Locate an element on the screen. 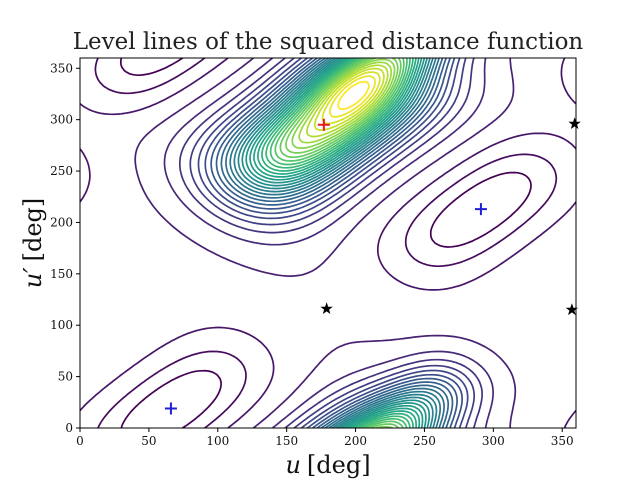  x-tick-label: 50 is located at coordinates (148, 441).